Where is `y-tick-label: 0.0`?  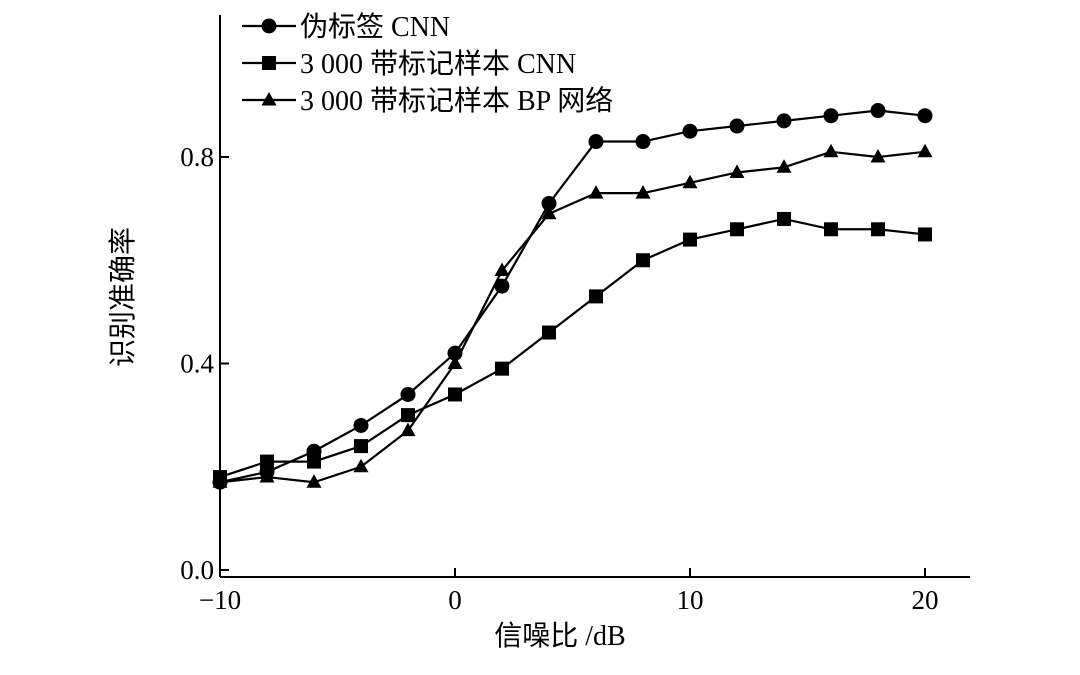
y-tick-label: 0.0 is located at coordinates (197, 570).